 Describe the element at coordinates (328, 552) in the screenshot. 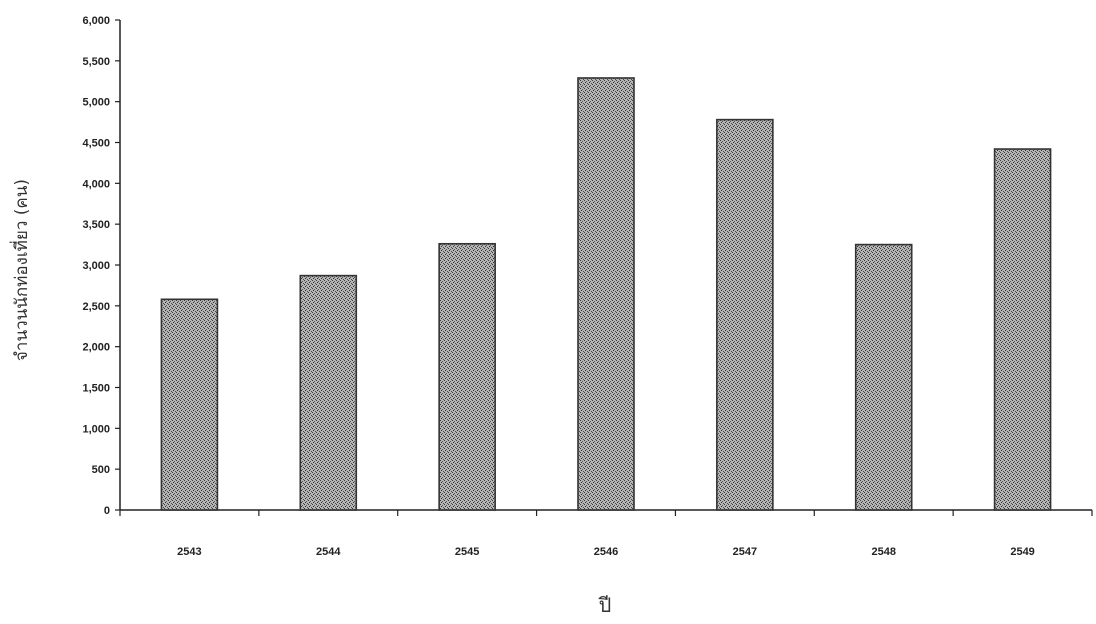

I see `x-tick-label: 2544` at that location.